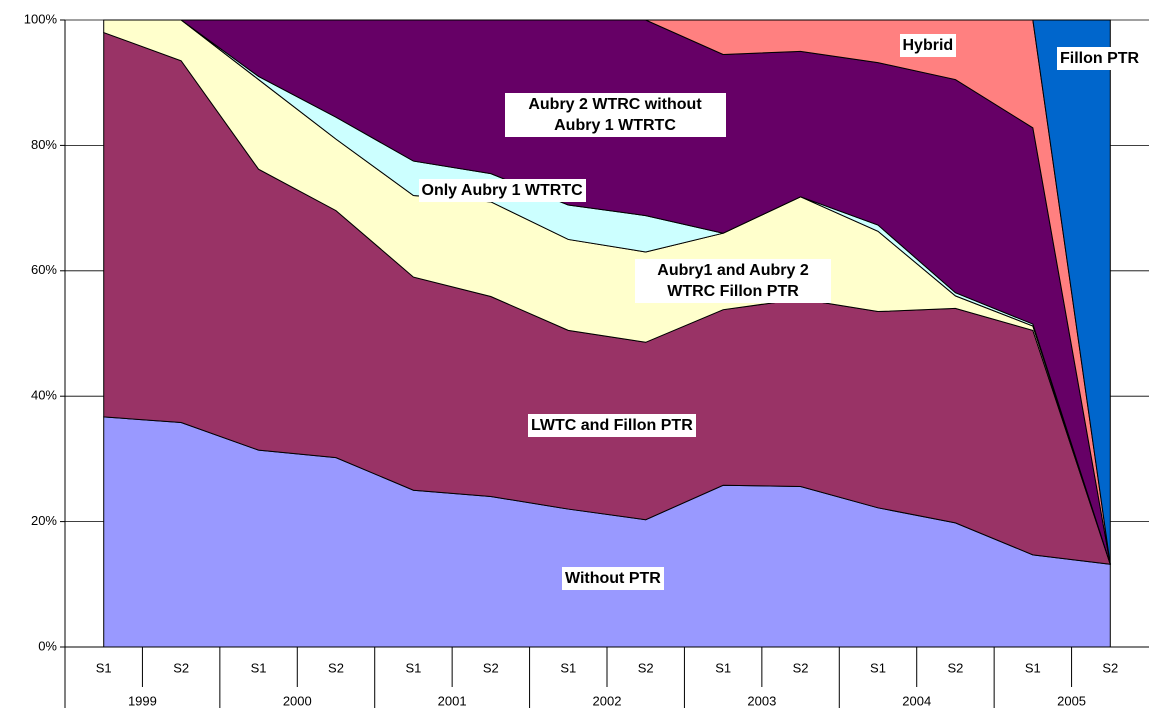 This screenshot has width=1149, height=708. What do you see at coordinates (607, 700) in the screenshot?
I see `x-group-label: 2002` at bounding box center [607, 700].